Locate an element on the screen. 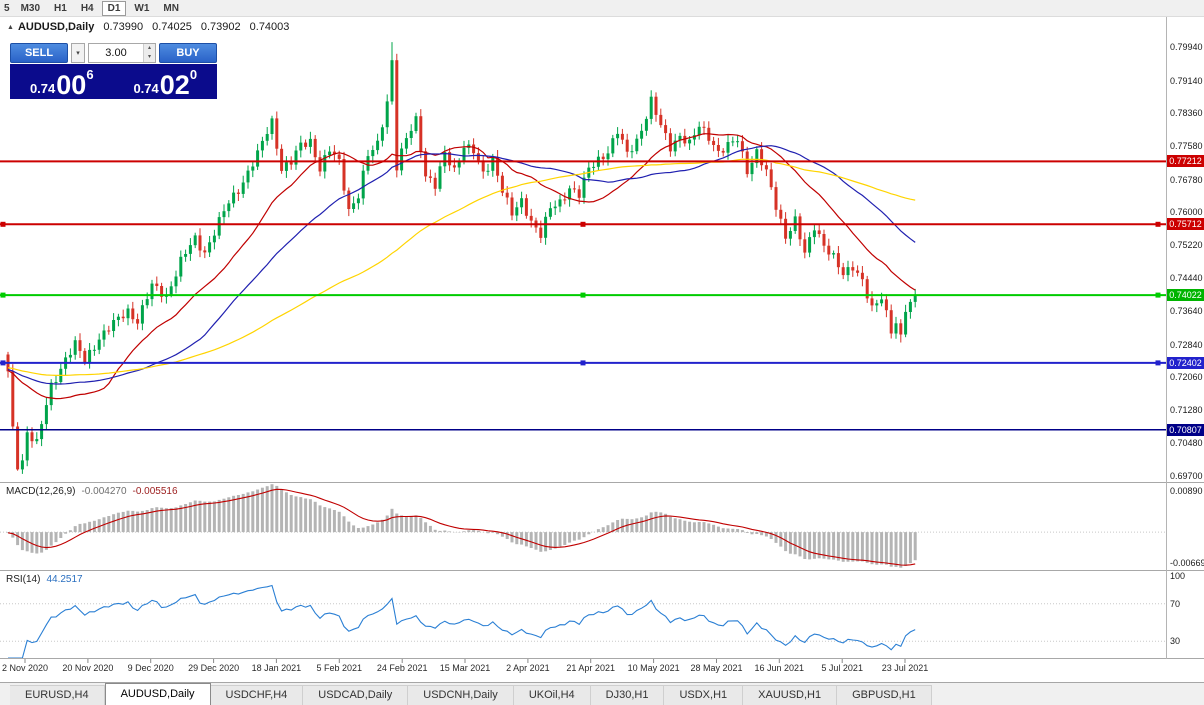 This screenshot has height=705, width=1204. date-axis-label: 28 May 2021 is located at coordinates (716, 668).